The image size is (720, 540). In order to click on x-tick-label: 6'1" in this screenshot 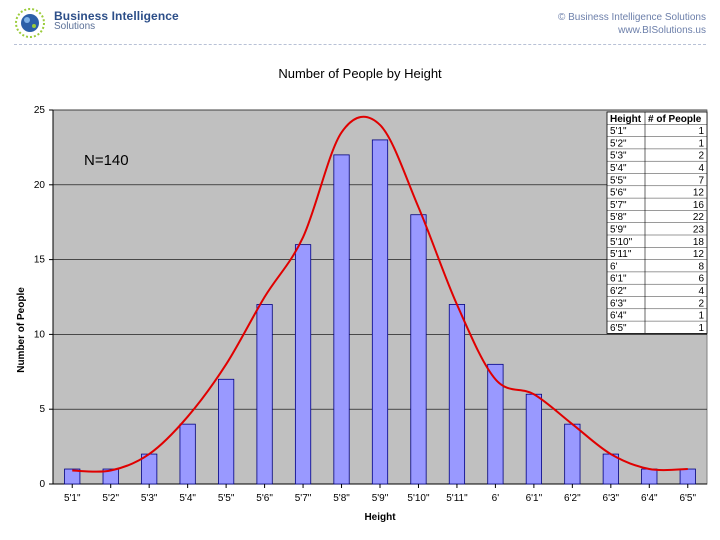, I will do `click(534, 498)`.